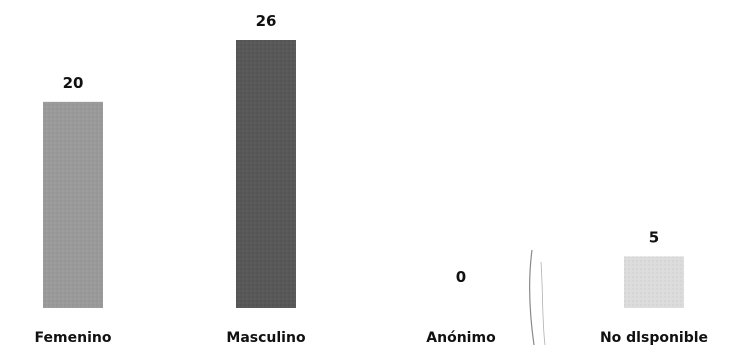  I want to click on category-label: No dlsponible, so click(654, 338).